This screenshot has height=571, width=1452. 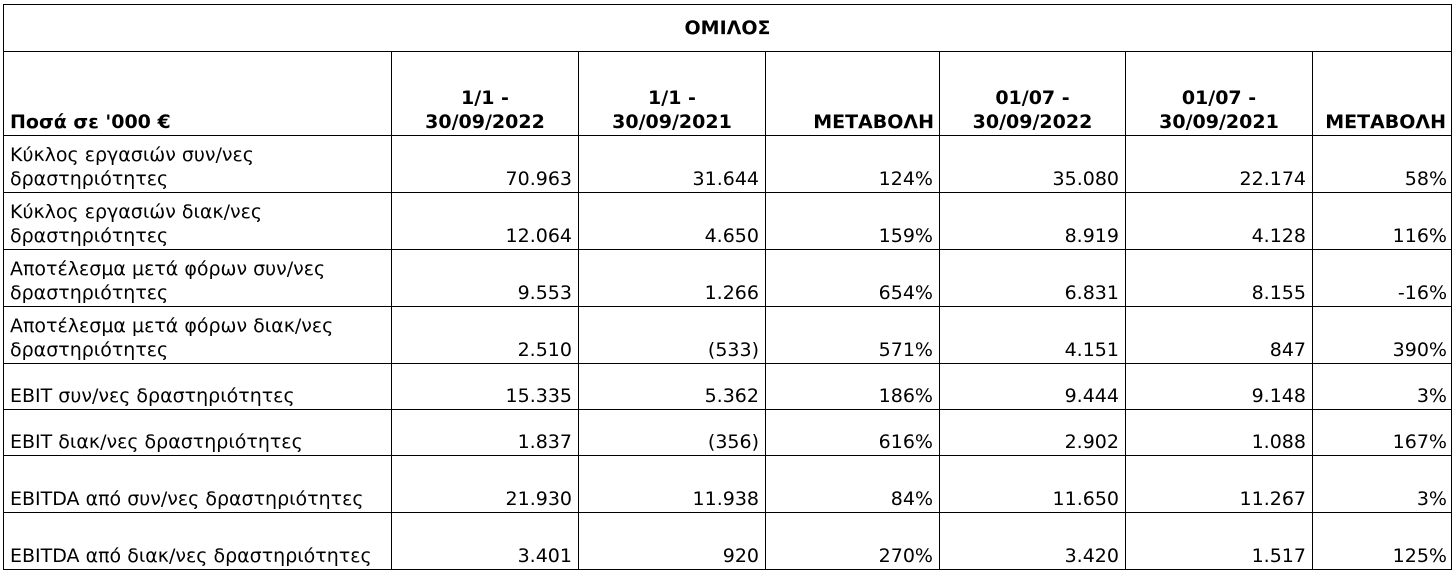 What do you see at coordinates (485, 164) in the screenshot?
I see `cell-9m-2022: 70.963` at bounding box center [485, 164].